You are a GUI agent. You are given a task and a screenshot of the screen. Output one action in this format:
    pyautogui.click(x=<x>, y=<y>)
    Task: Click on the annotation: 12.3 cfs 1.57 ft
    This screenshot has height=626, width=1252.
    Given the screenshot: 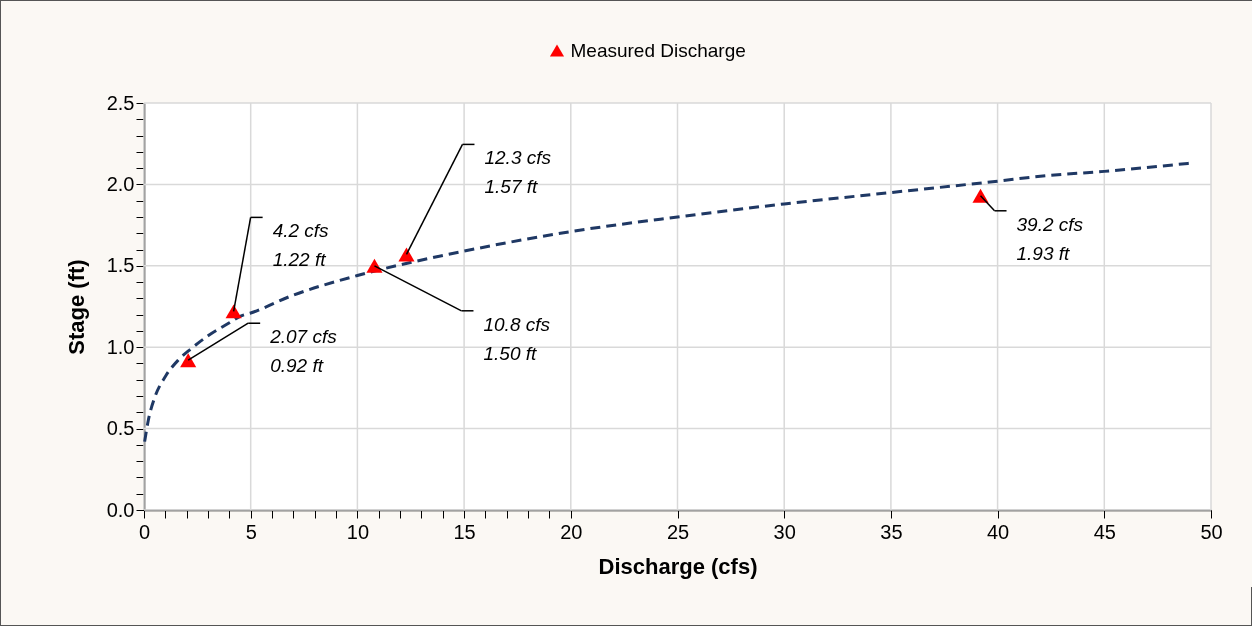 What is the action you would take?
    pyautogui.click(x=518, y=172)
    